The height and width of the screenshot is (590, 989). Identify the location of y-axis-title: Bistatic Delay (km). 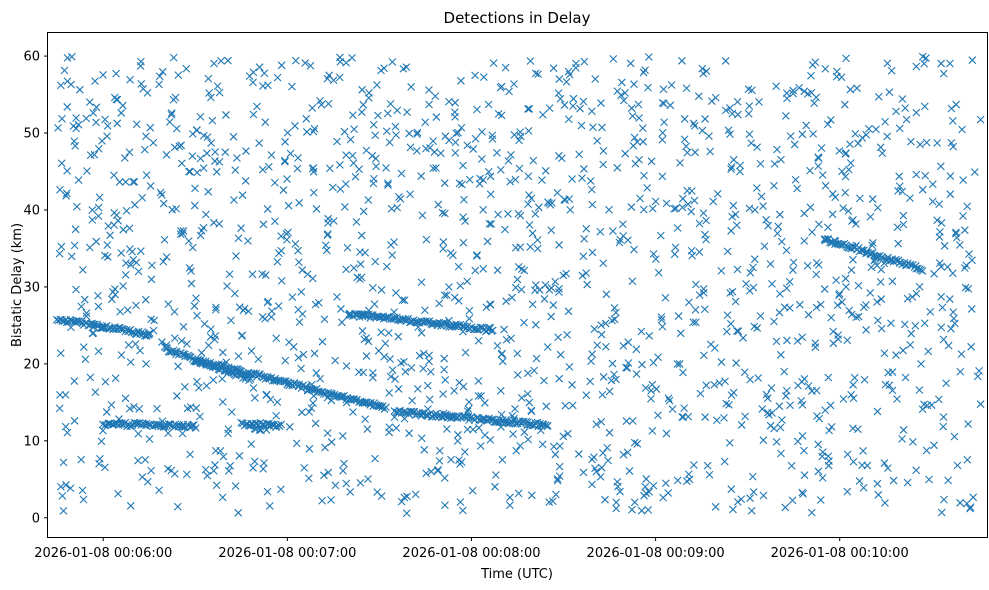
(17, 285).